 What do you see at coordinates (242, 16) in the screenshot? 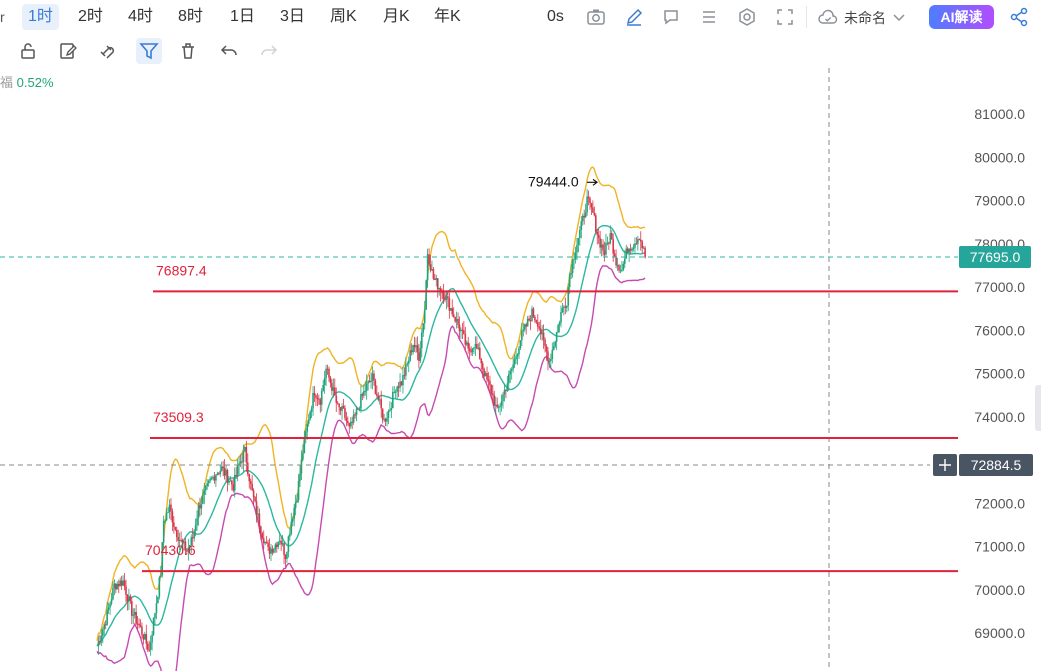
I see `interval-tab: 1日` at bounding box center [242, 16].